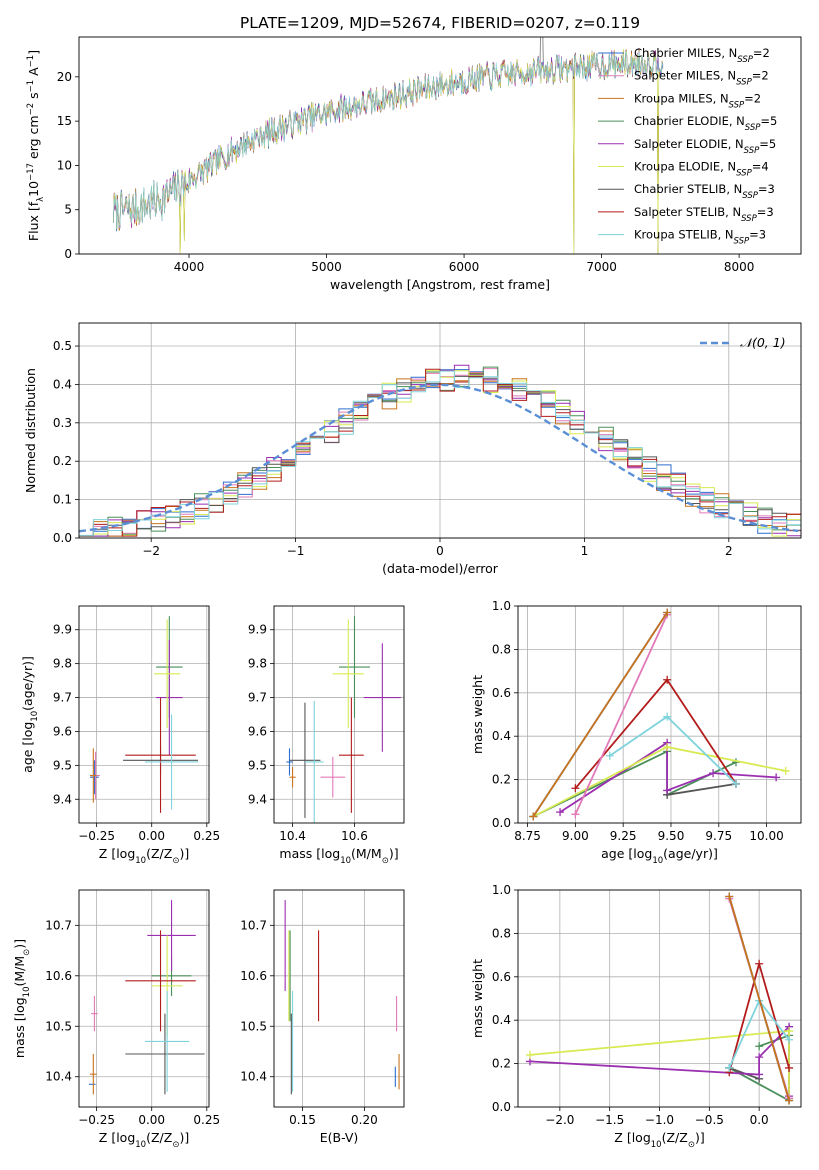 The height and width of the screenshot is (1170, 819). What do you see at coordinates (33, 139) in the screenshot?
I see `y-axis-label-part: erg cm` at bounding box center [33, 139].